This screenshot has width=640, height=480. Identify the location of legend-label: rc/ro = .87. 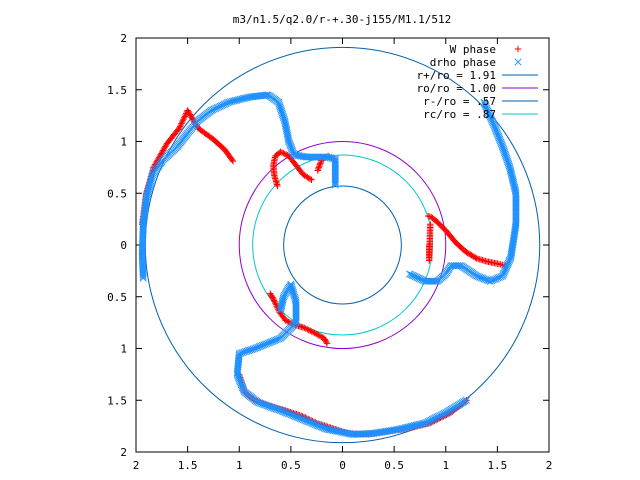
(459, 114).